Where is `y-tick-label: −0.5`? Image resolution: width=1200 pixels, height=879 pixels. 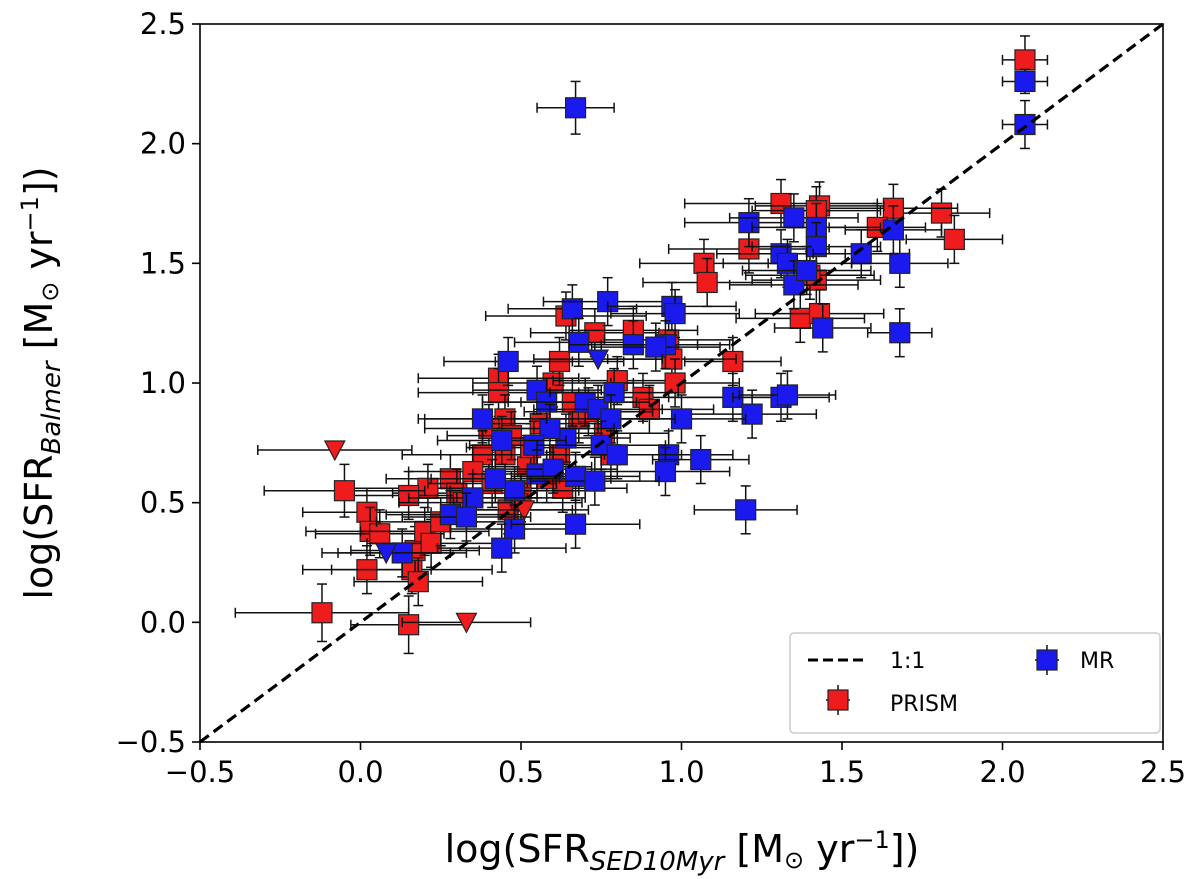
y-tick-label: −0.5 is located at coordinates (151, 742).